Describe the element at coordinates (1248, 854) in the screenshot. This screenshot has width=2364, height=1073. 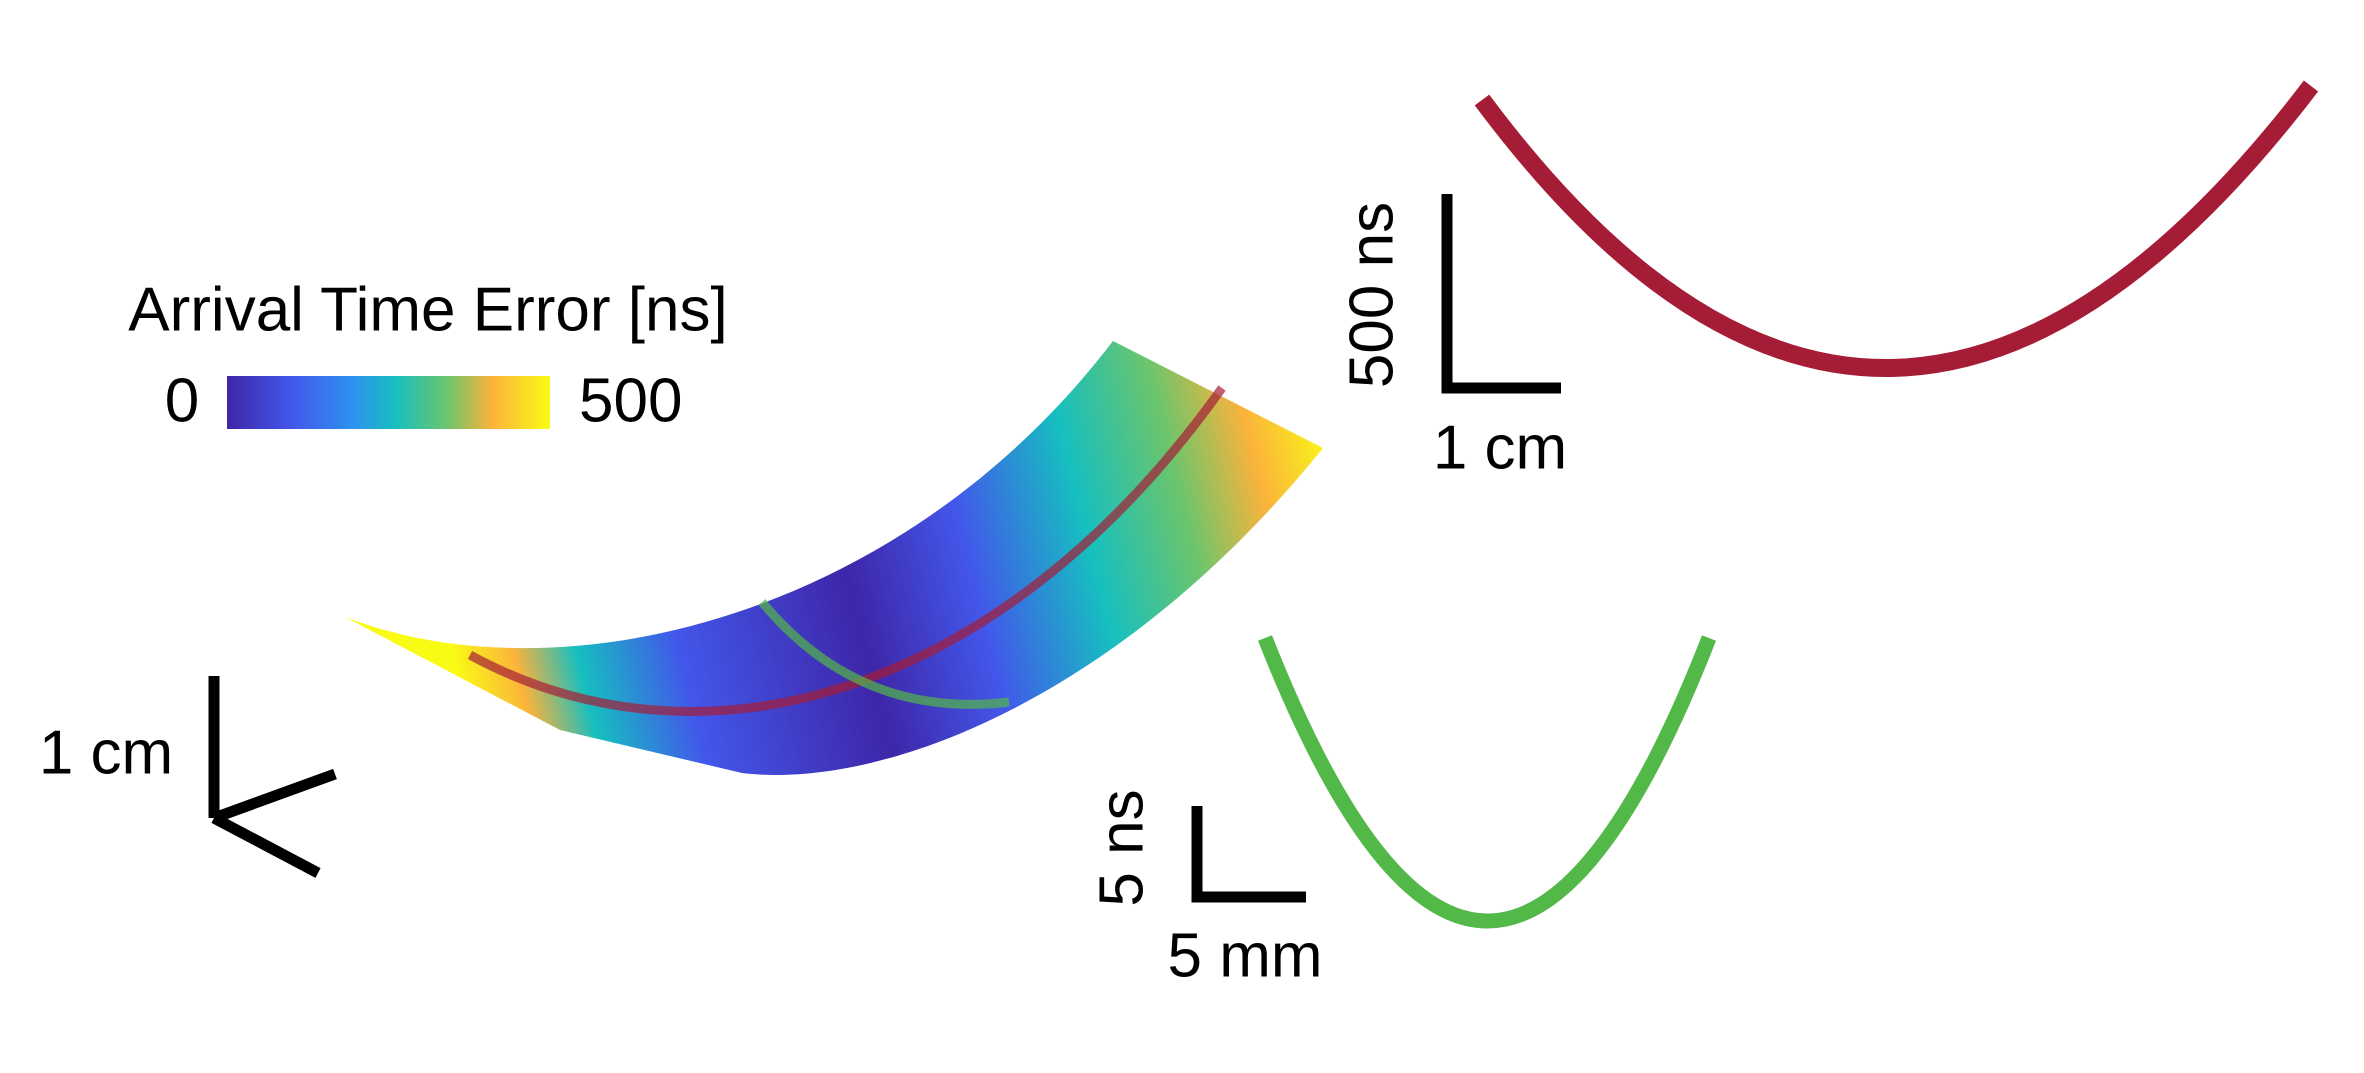
I see `green-scale-bar` at that location.